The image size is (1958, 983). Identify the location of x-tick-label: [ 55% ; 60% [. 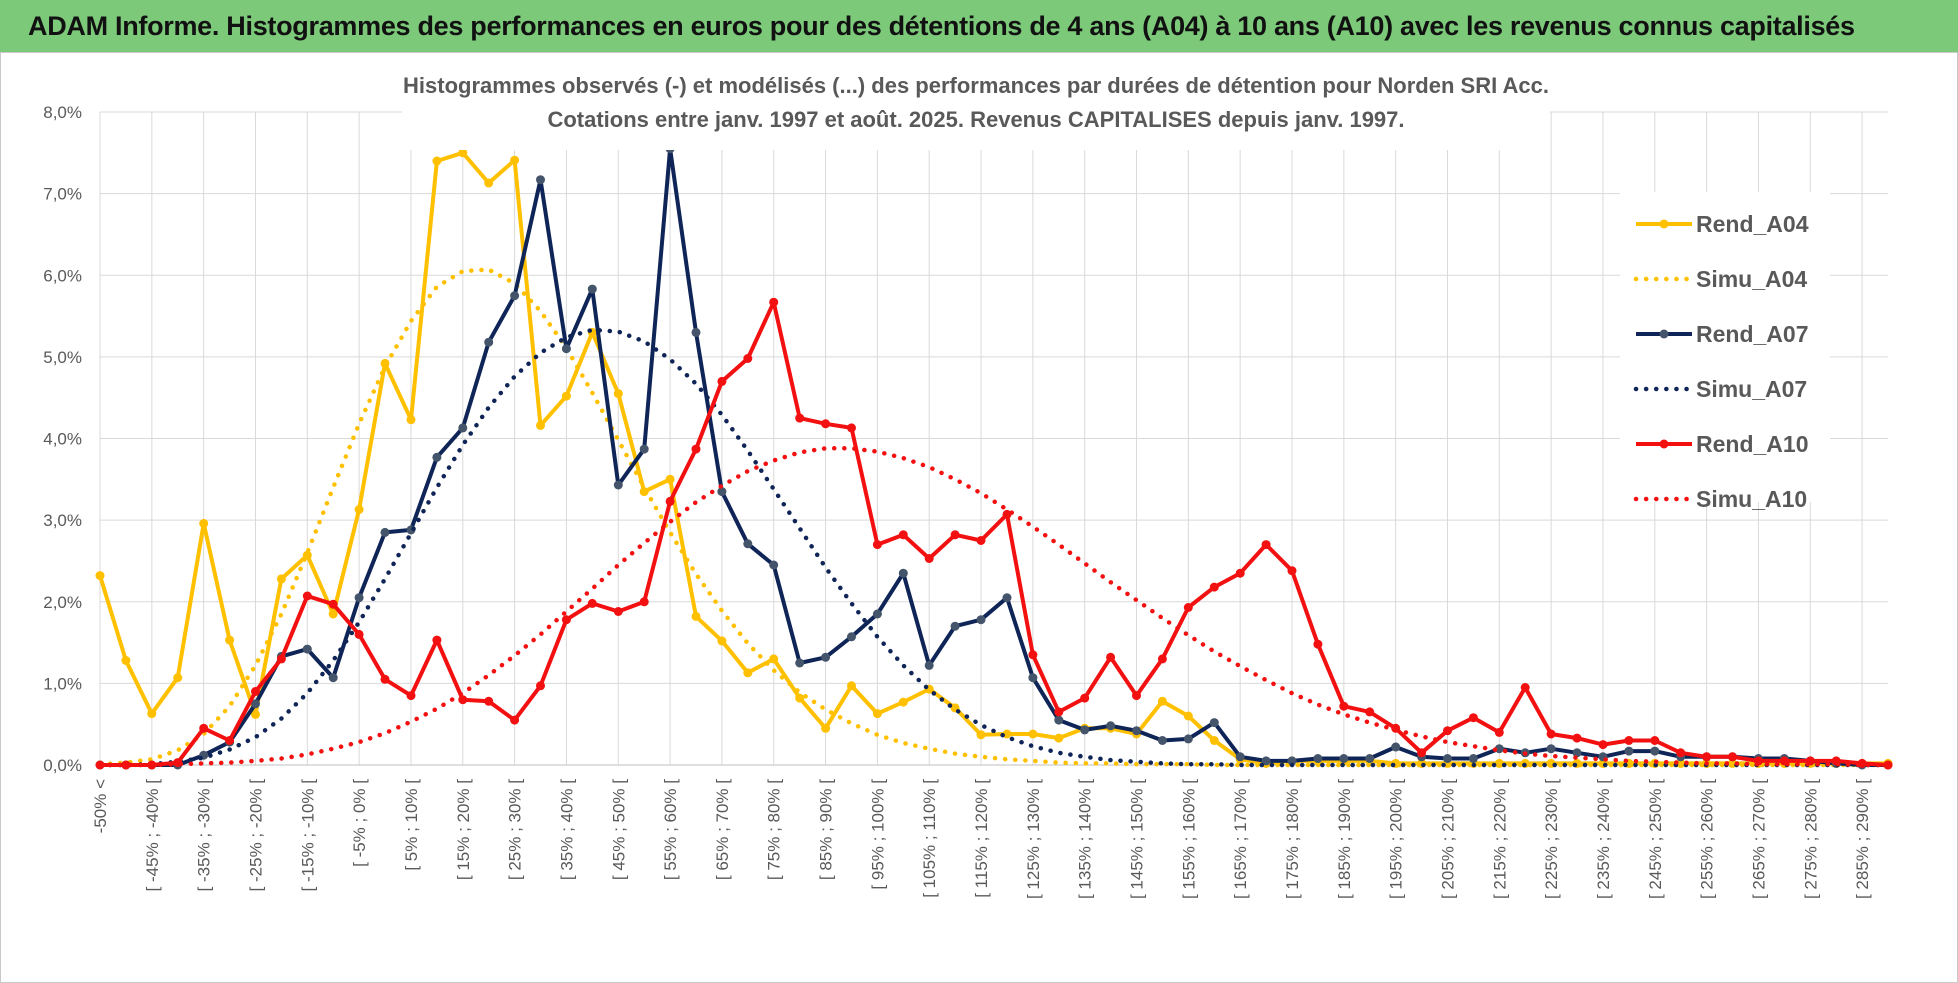
(670, 829).